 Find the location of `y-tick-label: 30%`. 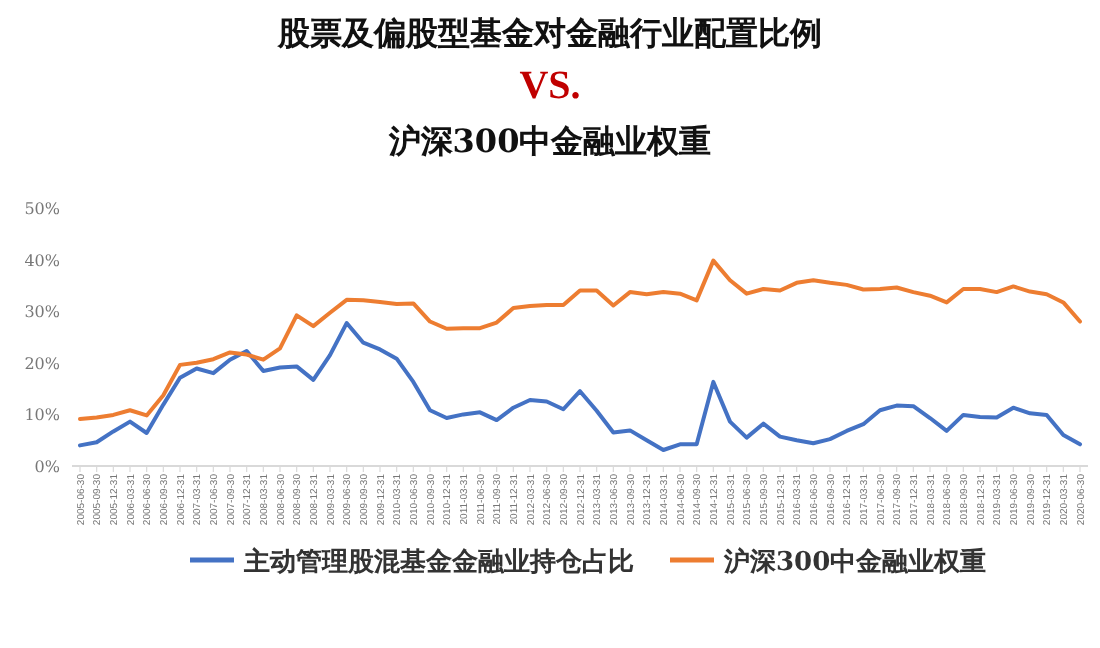

y-tick-label: 30% is located at coordinates (42, 312).